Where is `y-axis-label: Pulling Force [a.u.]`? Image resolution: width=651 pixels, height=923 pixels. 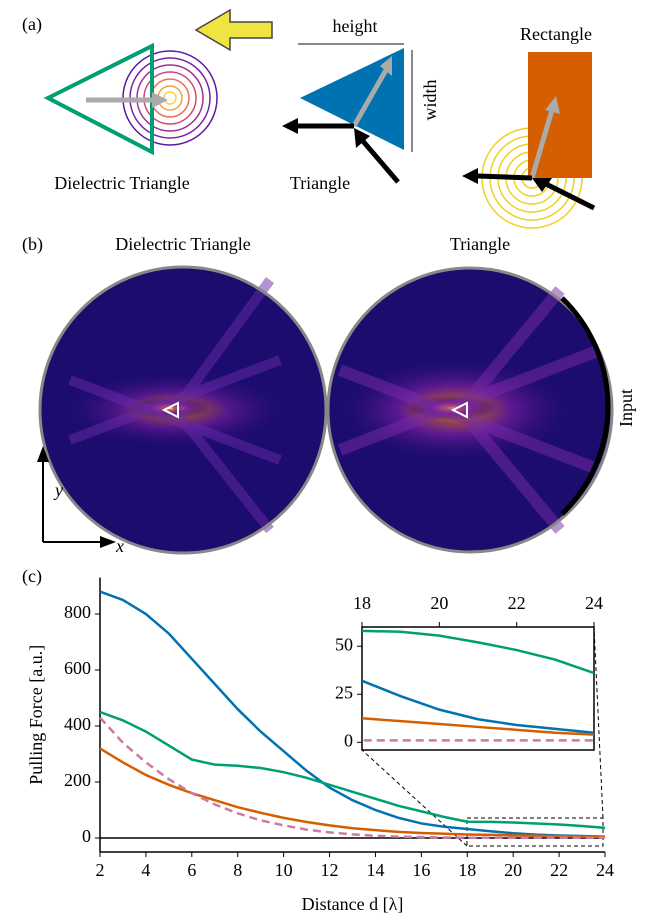 y-axis-label: Pulling Force [a.u.] is located at coordinates (36, 715).